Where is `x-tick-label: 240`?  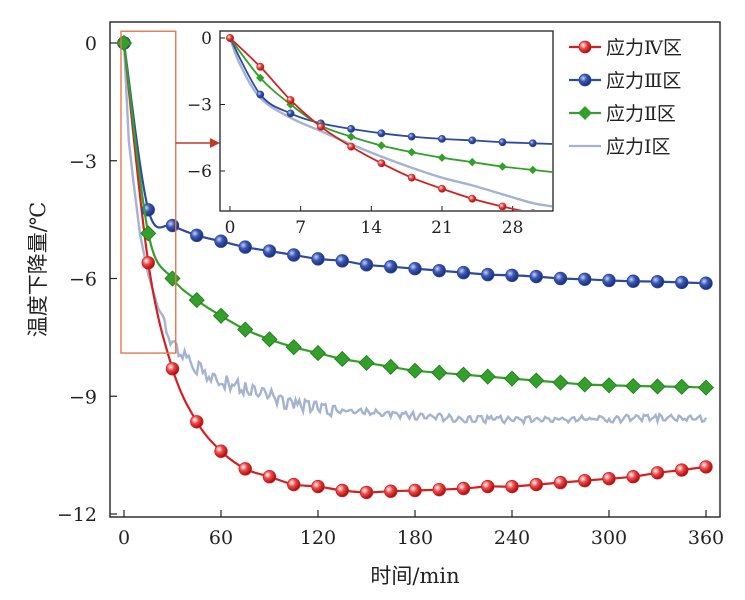 x-tick-label: 240 is located at coordinates (512, 538).